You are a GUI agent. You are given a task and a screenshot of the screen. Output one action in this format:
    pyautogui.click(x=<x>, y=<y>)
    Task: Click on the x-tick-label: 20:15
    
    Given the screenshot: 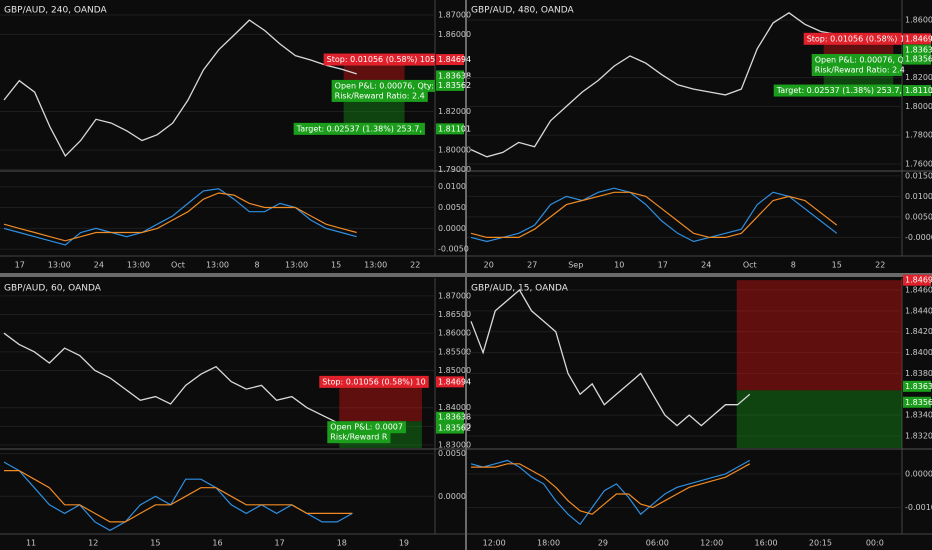 What is the action you would take?
    pyautogui.click(x=820, y=543)
    